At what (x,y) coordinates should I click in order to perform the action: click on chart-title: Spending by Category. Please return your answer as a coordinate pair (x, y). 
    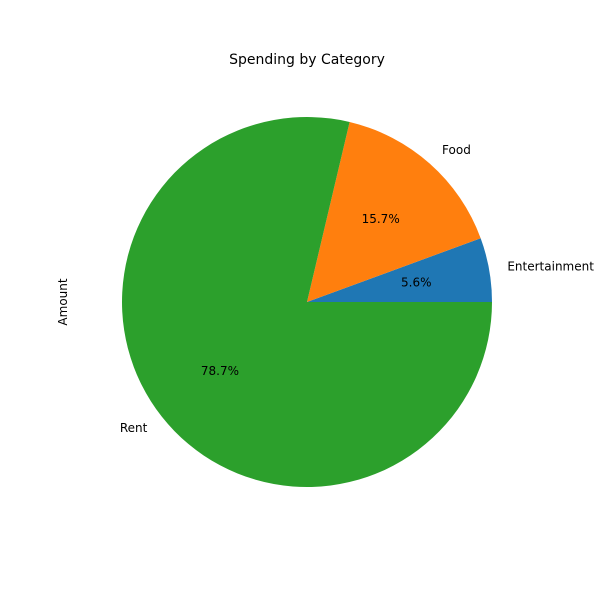
    Looking at the image, I should click on (307, 60).